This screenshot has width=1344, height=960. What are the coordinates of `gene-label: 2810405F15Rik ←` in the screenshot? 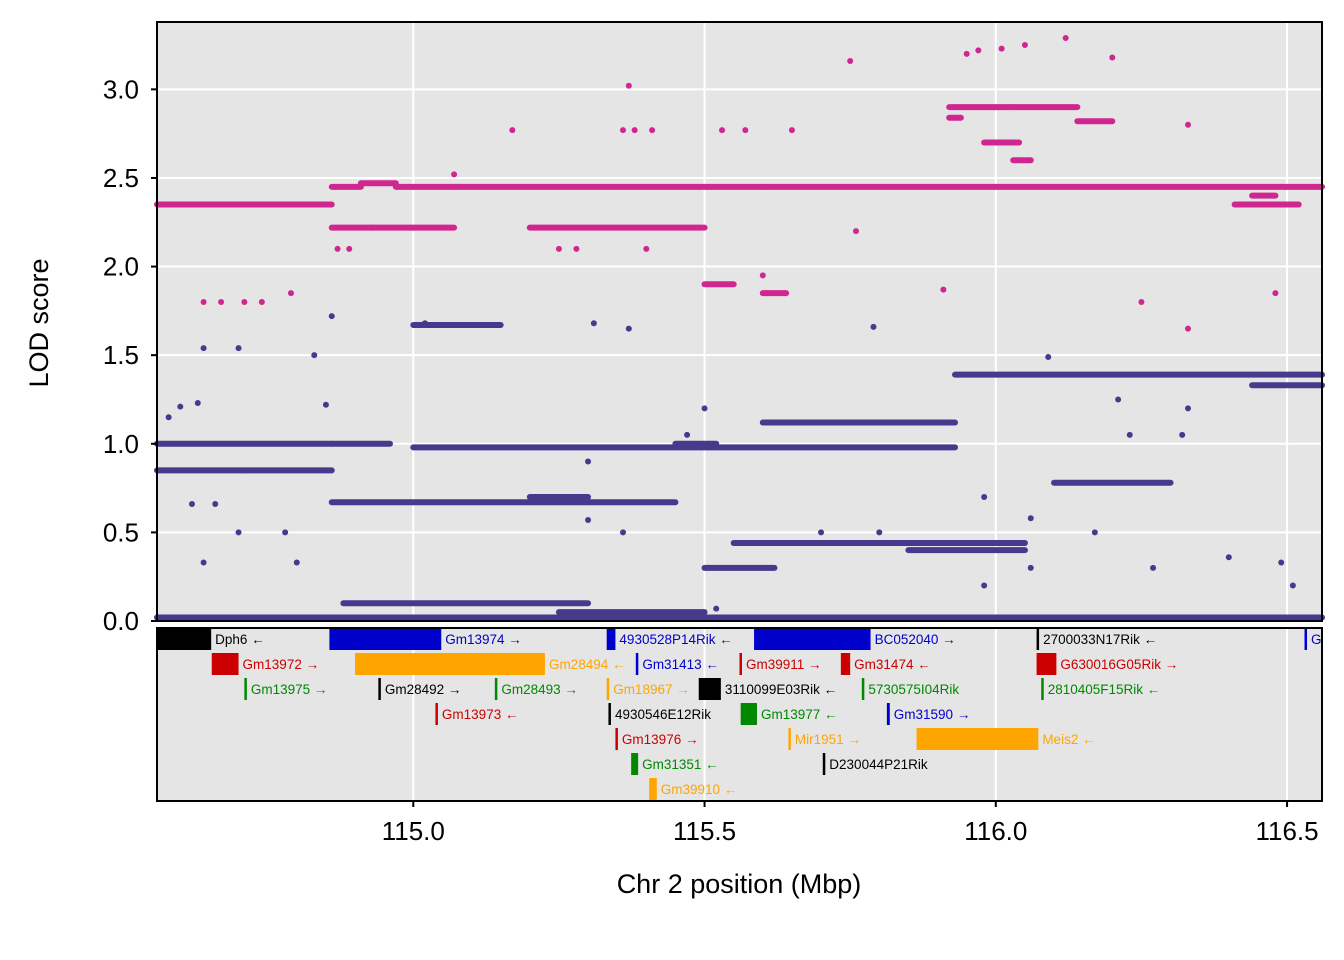 It's located at (1104, 689).